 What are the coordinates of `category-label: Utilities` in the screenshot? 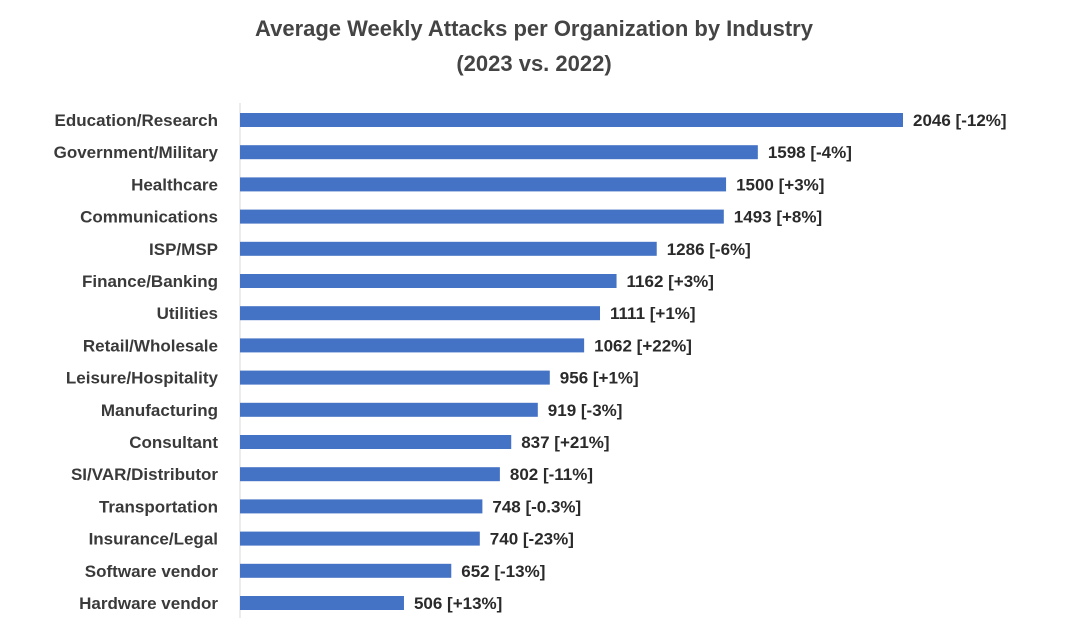 It's located at (187, 313).